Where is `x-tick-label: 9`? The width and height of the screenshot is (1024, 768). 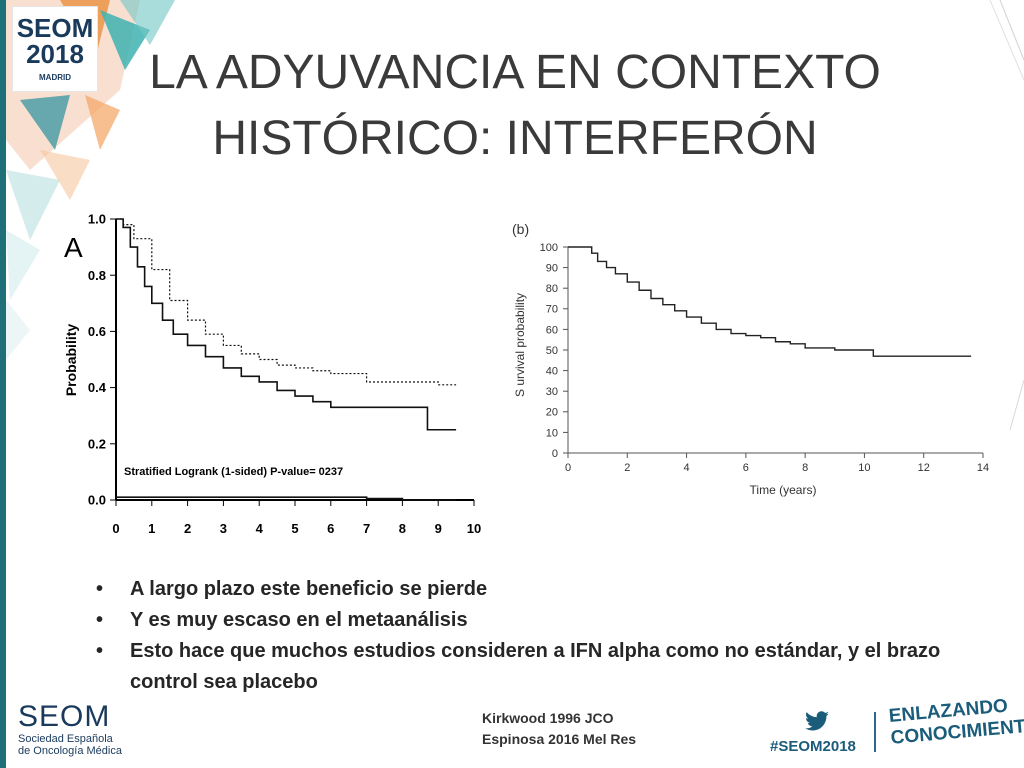 x-tick-label: 9 is located at coordinates (438, 528).